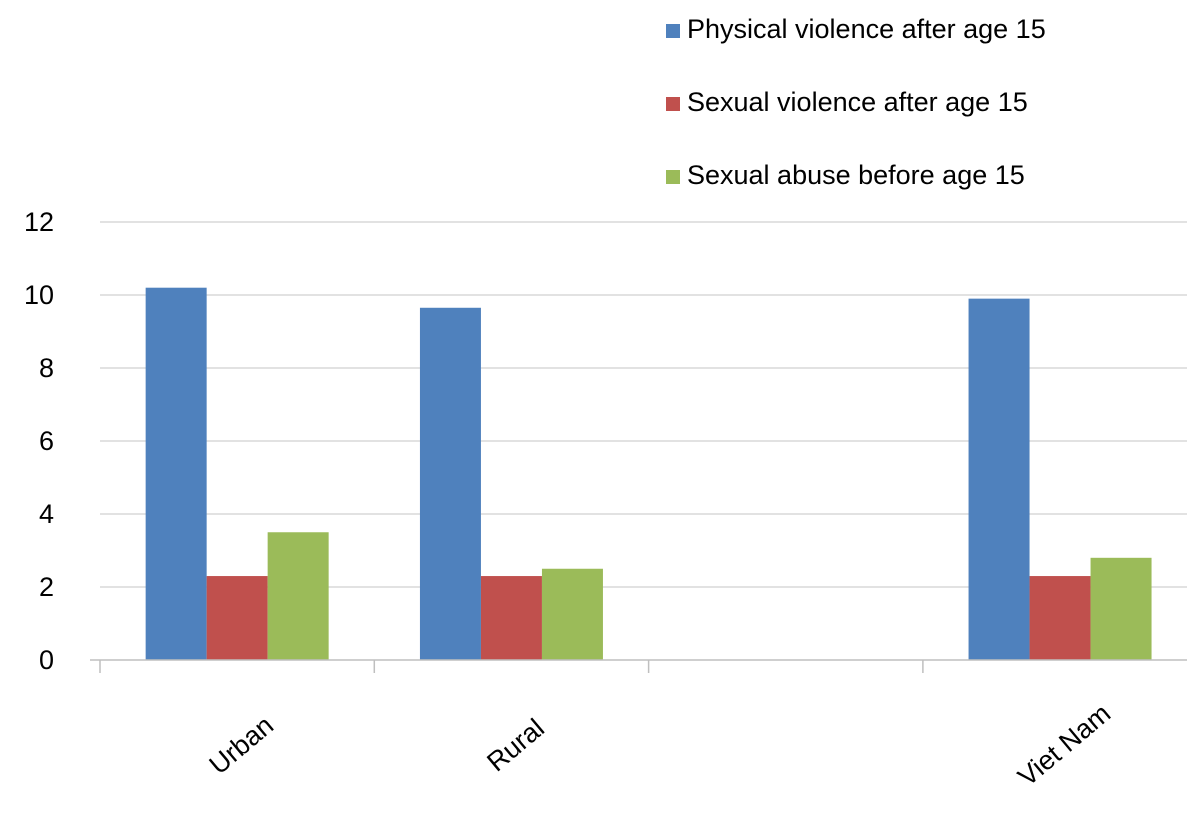 Image resolution: width=1187 pixels, height=823 pixels. I want to click on y-tick-label: 2, so click(46, 587).